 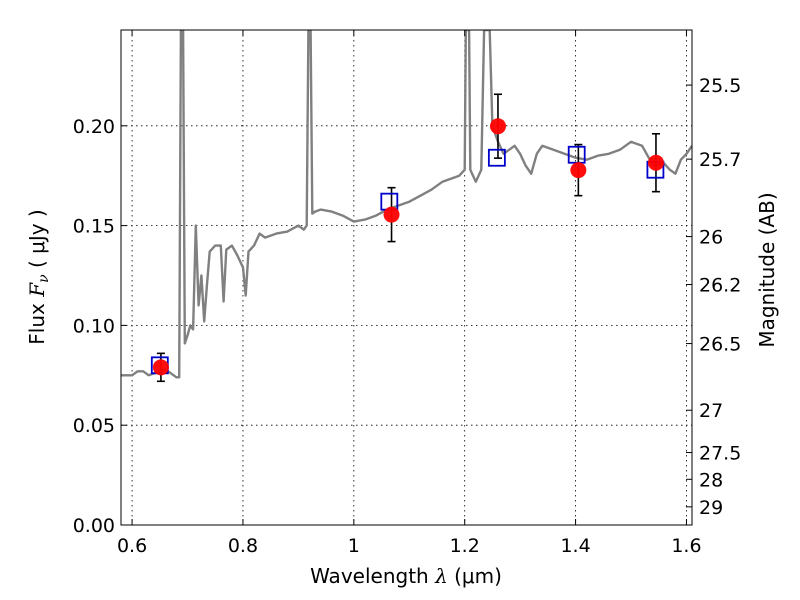 What do you see at coordinates (406, 576) in the screenshot?
I see `x-axis-label: Wavelength λ (μm)` at bounding box center [406, 576].